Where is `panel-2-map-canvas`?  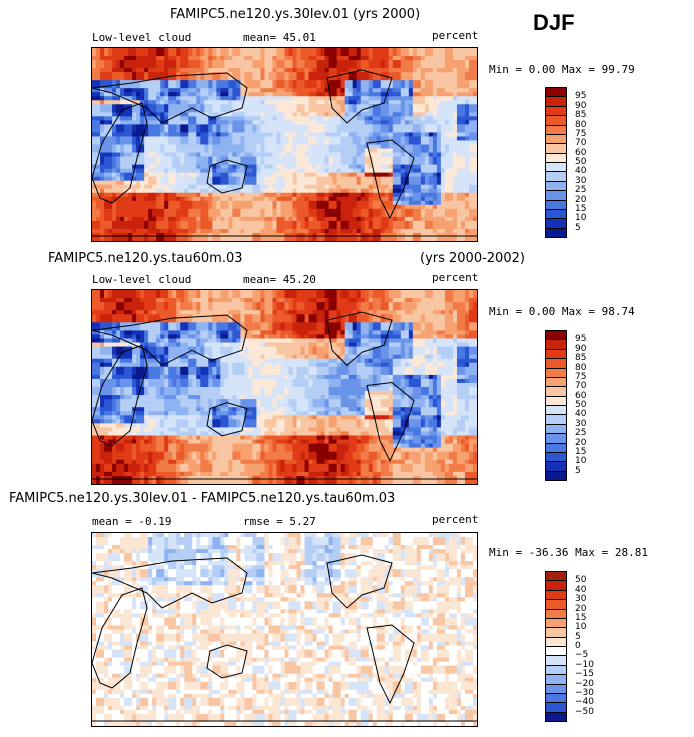
panel-2-map-canvas is located at coordinates (284, 387).